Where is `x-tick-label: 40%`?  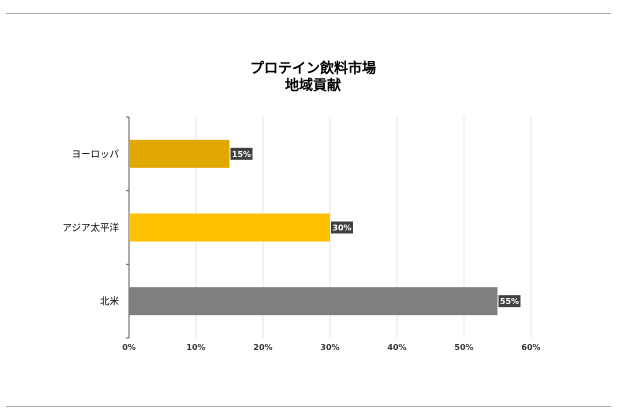
x-tick-label: 40% is located at coordinates (396, 347).